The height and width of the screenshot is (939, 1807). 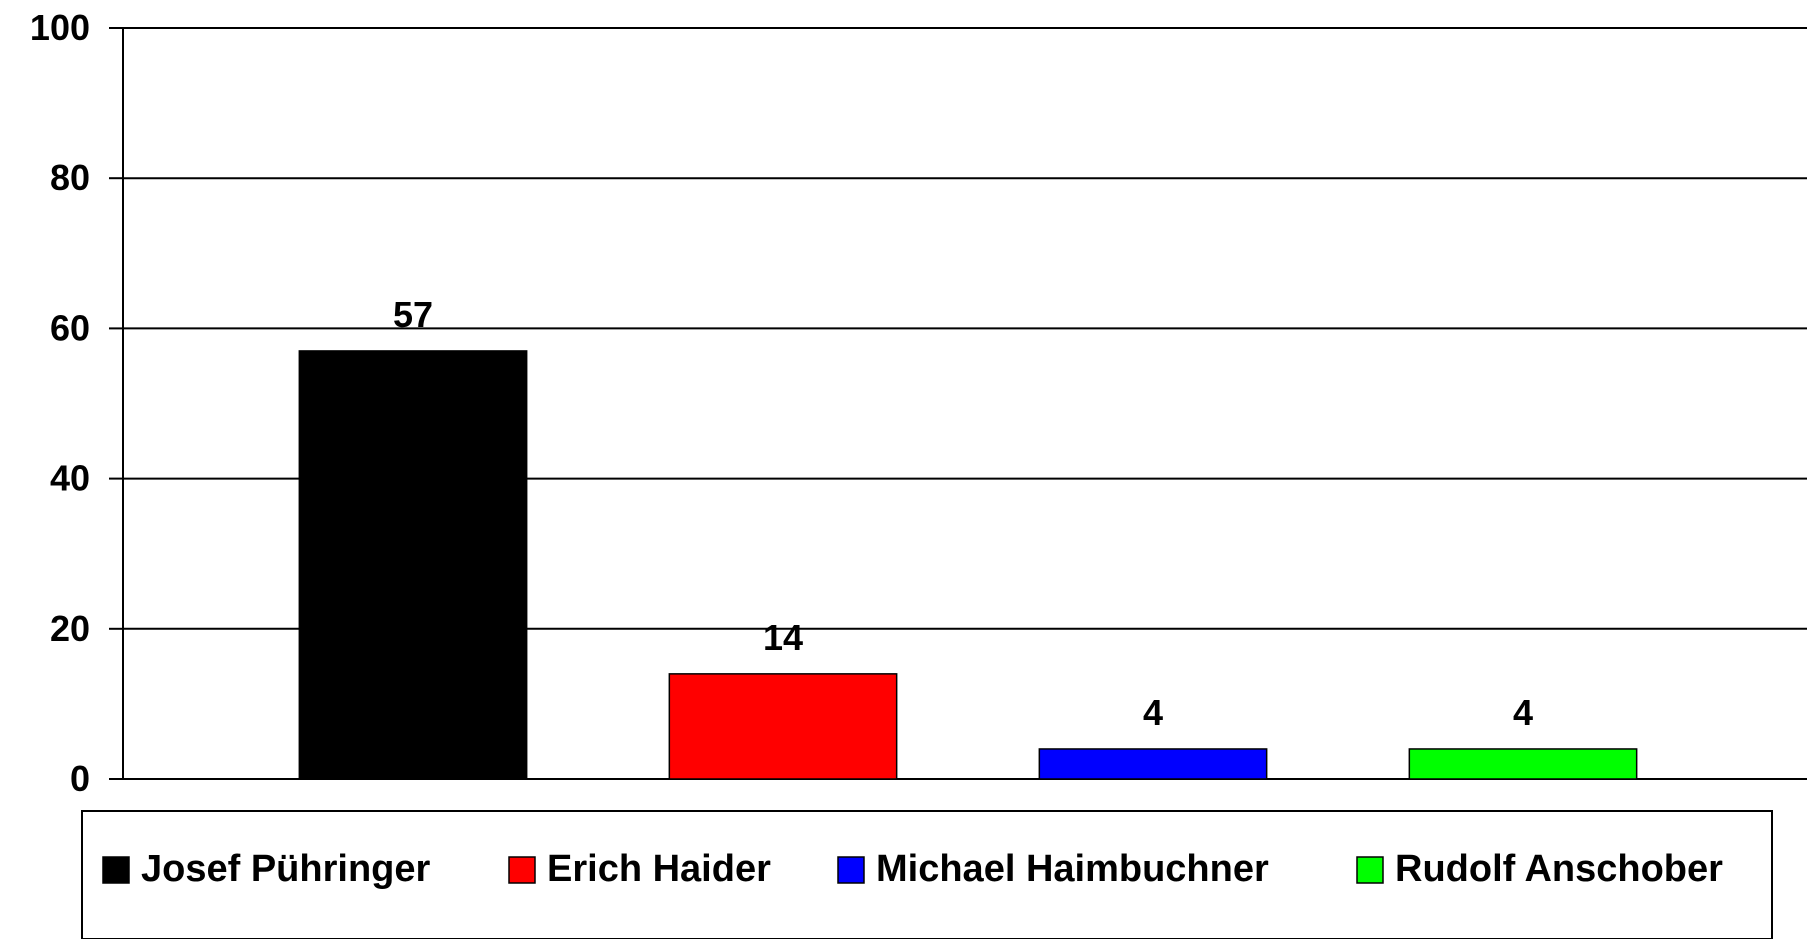 What do you see at coordinates (60, 27) in the screenshot?
I see `y-tick-label-100: 100` at bounding box center [60, 27].